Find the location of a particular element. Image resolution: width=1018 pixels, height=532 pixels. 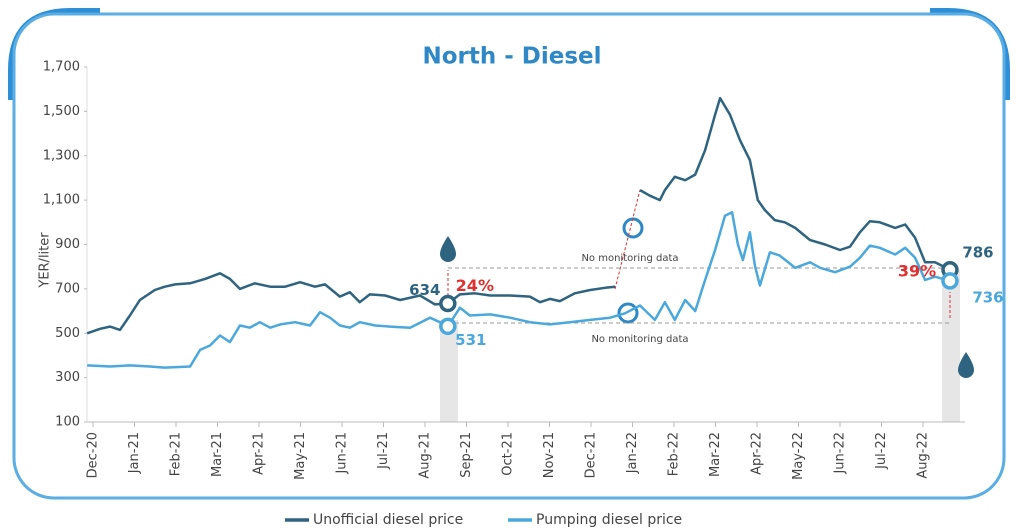

y-tick-label: 100 is located at coordinates (67, 422).